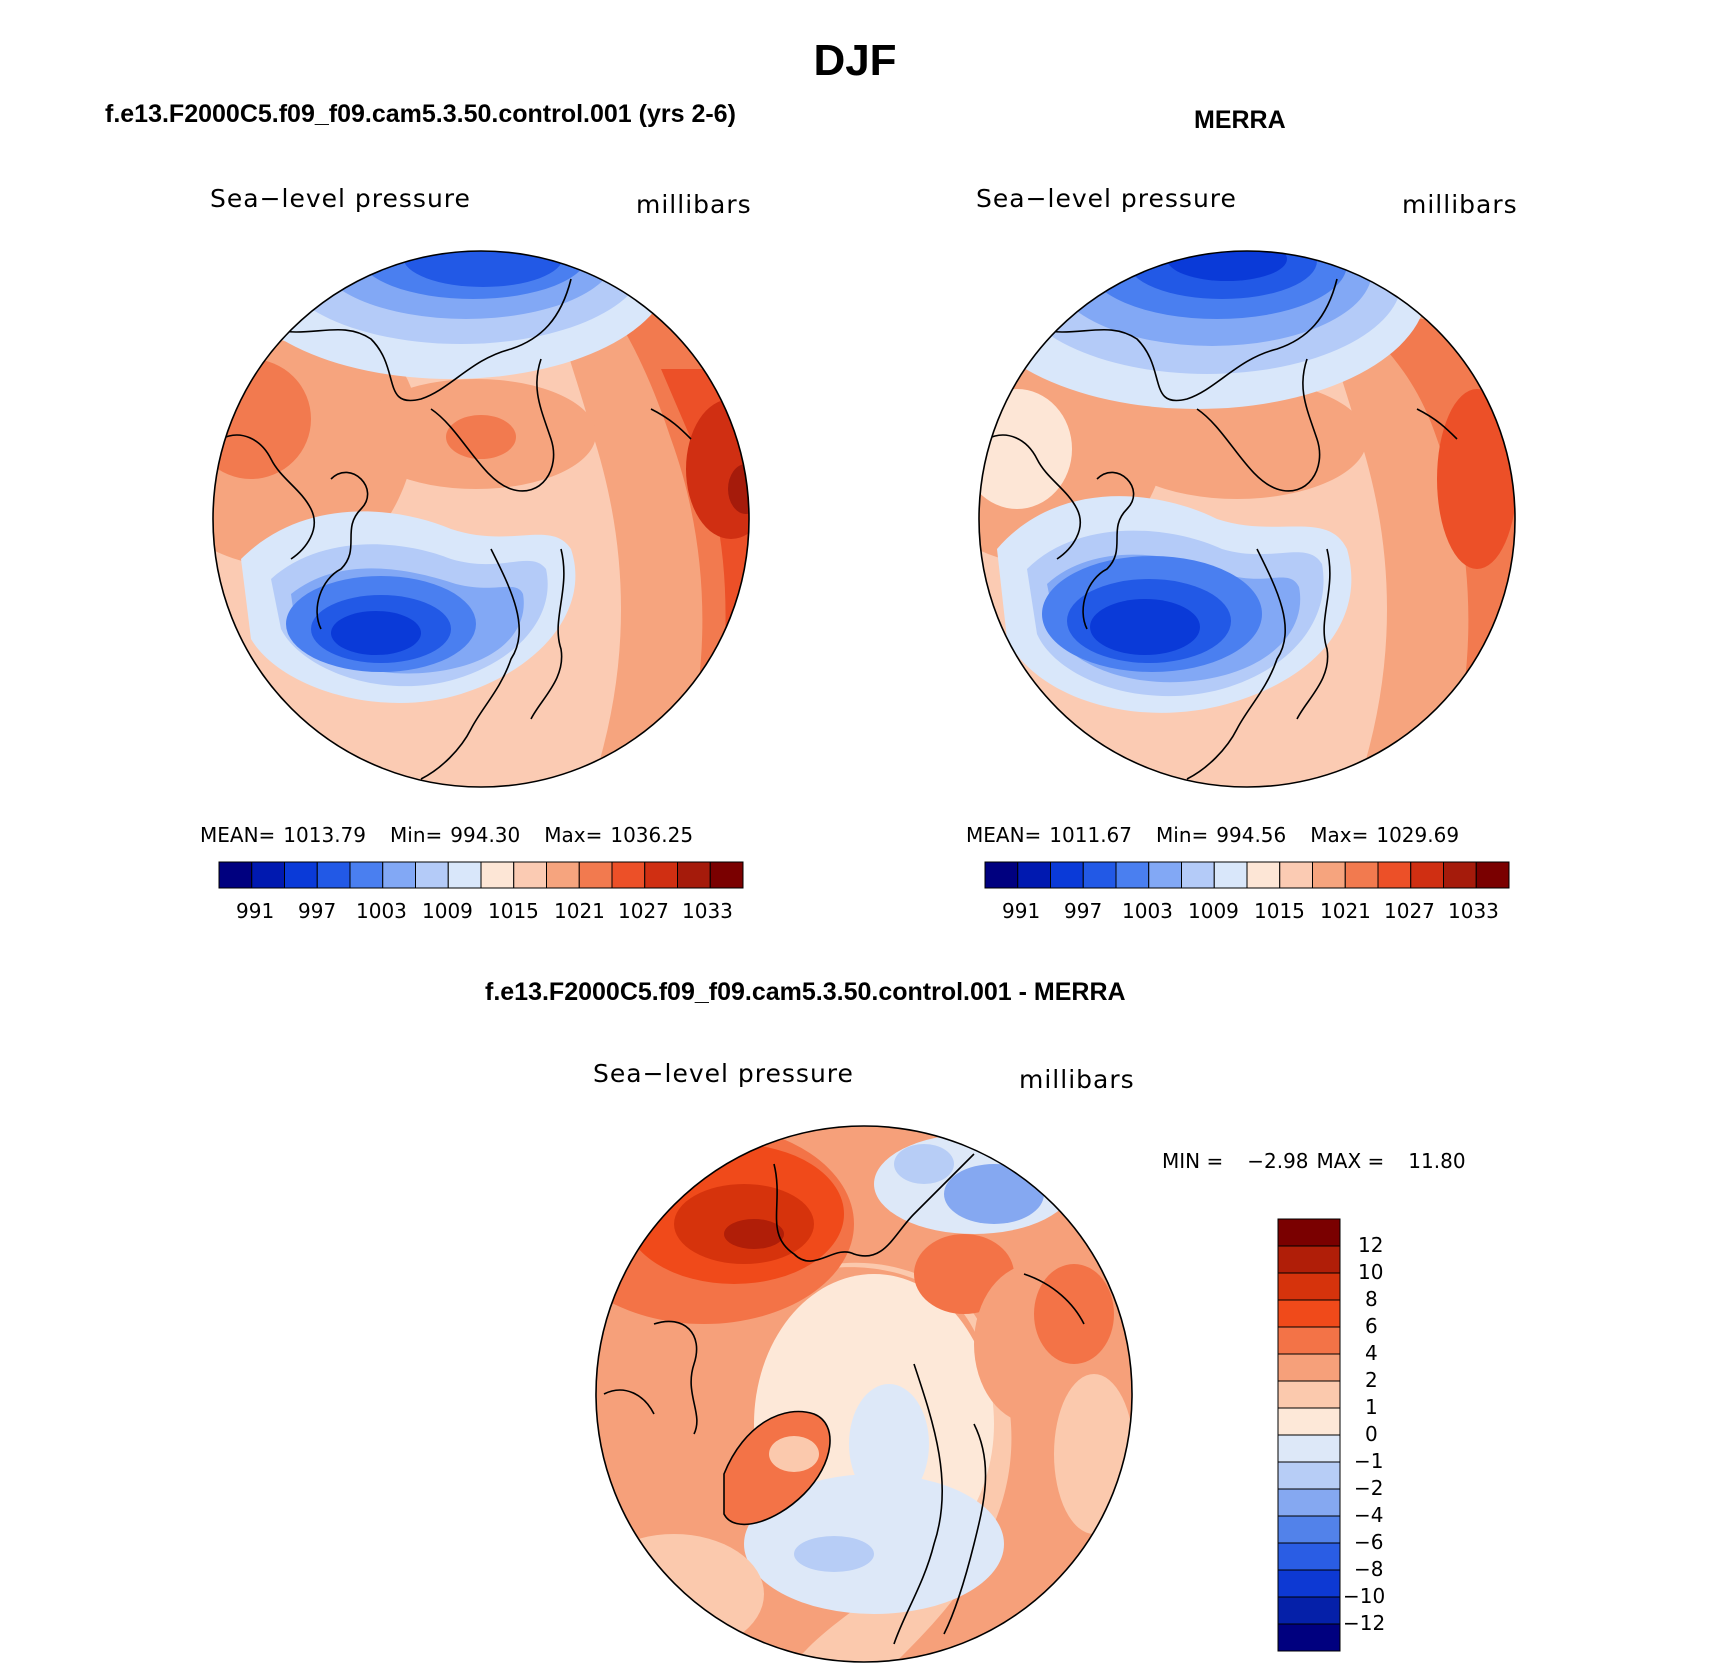 The height and width of the screenshot is (1664, 1710). What do you see at coordinates (1240, 120) in the screenshot?
I see `panel-title-merra: MERRA` at bounding box center [1240, 120].